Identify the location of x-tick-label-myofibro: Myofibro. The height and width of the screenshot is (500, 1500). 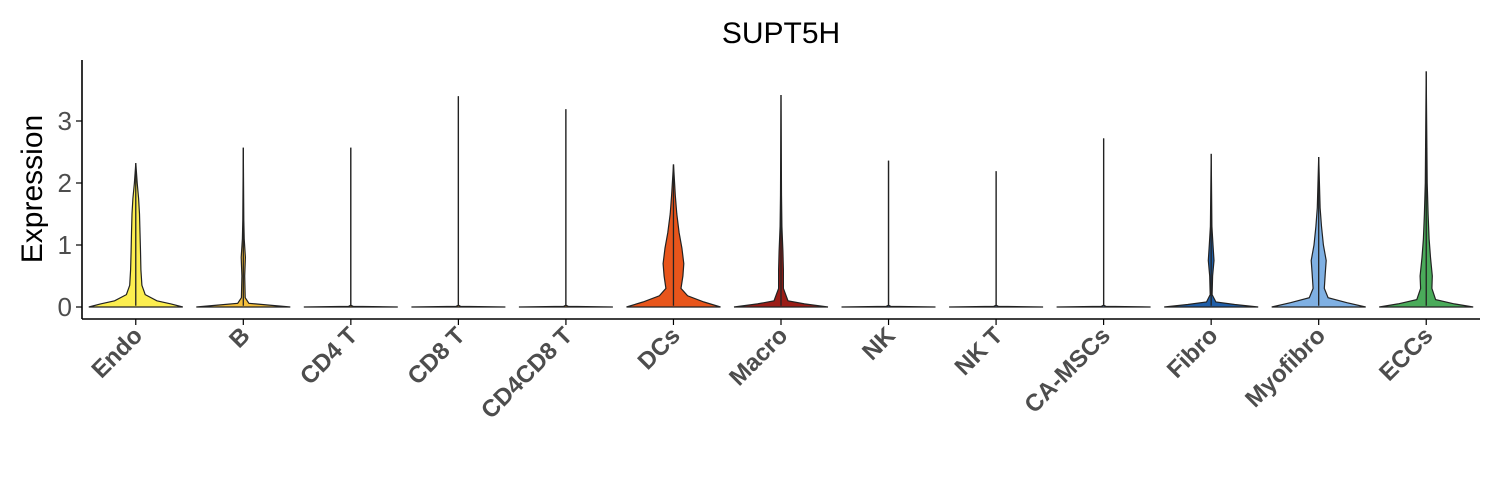
(1285, 367).